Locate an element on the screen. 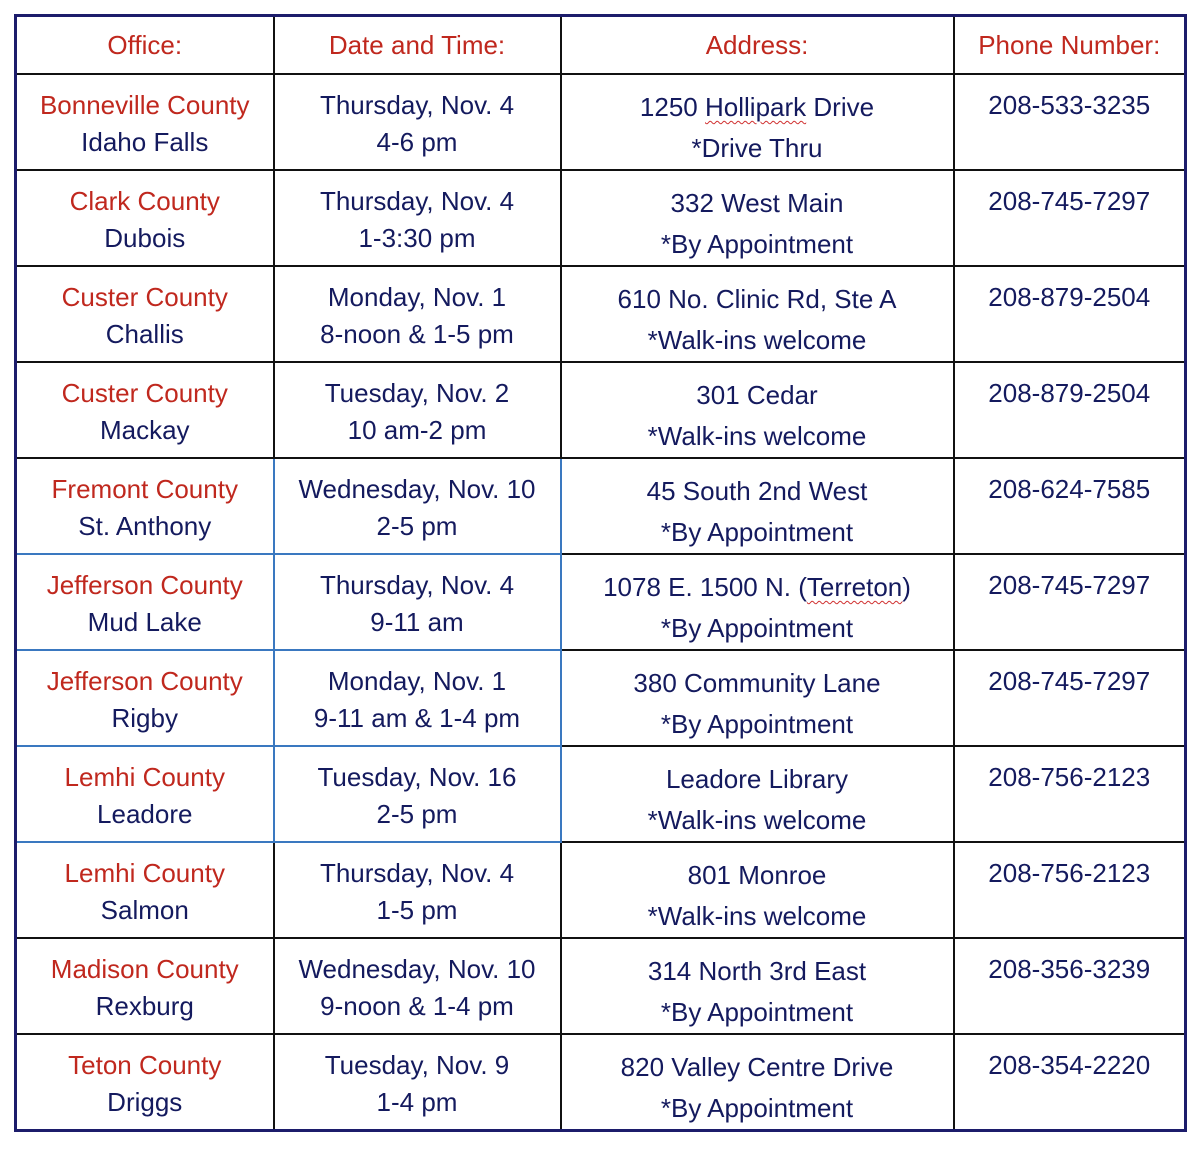 Image resolution: width=1200 pixels, height=1156 pixels. office-cell: Jefferson County Mud Lake is located at coordinates (144, 602).